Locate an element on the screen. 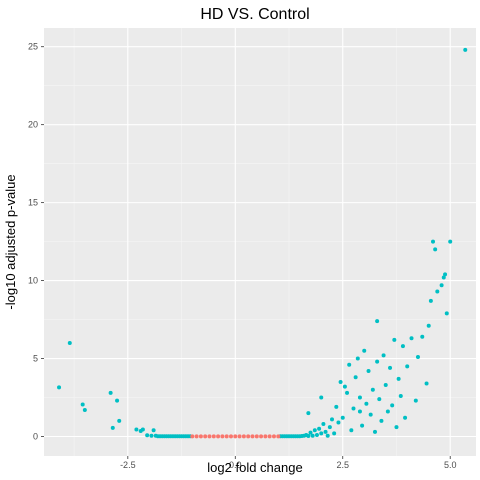 The image size is (480, 480). x-tick-label: 2.5 is located at coordinates (342, 465).